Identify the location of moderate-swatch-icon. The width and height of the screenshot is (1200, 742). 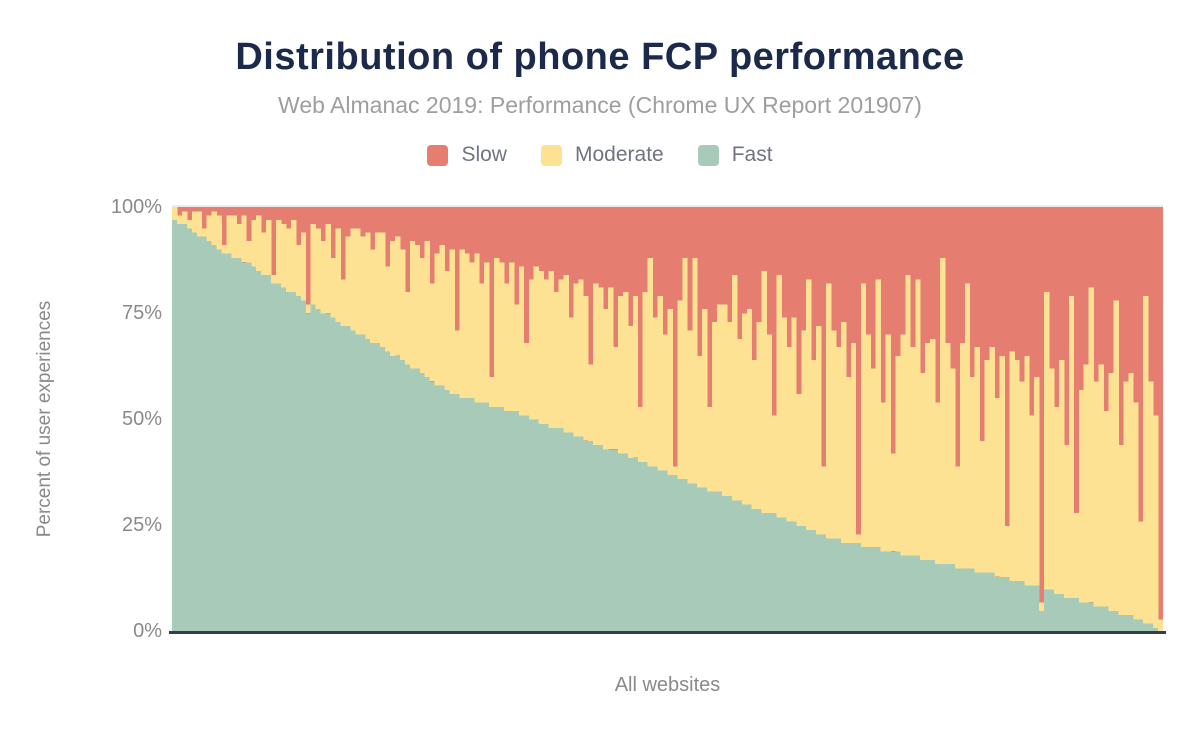
(551, 155).